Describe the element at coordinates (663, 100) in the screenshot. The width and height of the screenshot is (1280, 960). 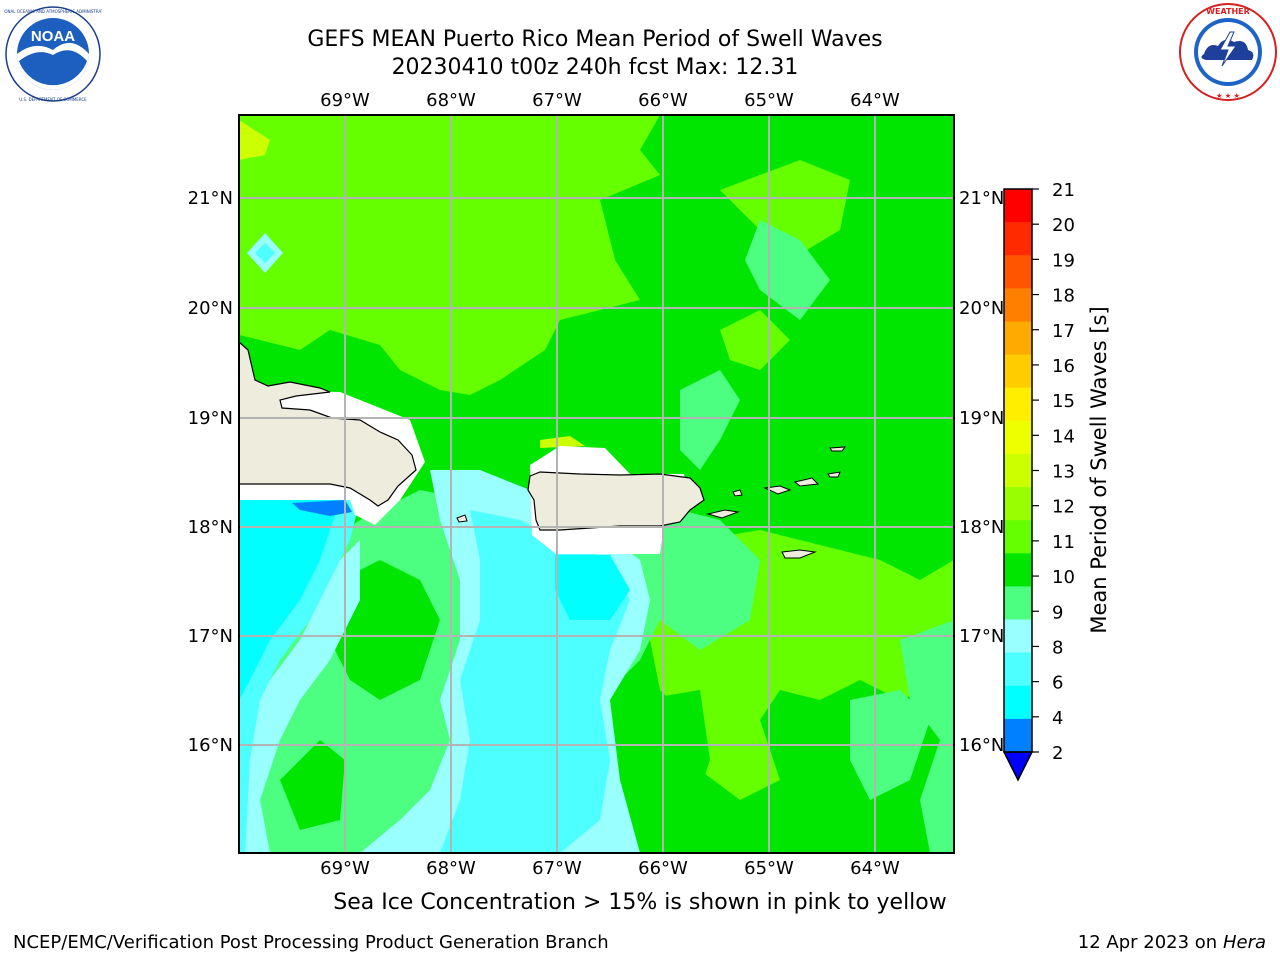
I see `lon-label-top: 66°W` at that location.